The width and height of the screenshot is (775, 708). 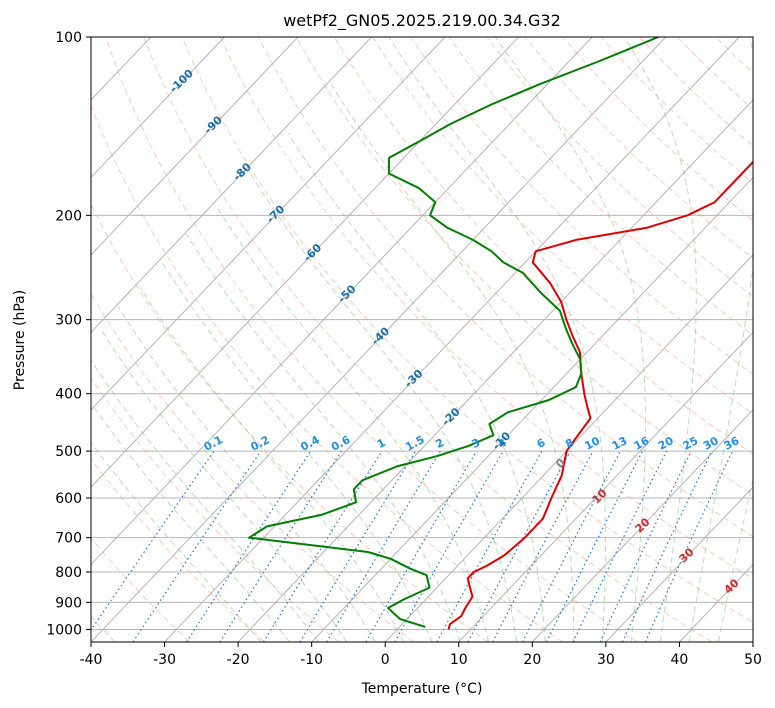 I want to click on y-tick-label: 700, so click(x=68, y=539).